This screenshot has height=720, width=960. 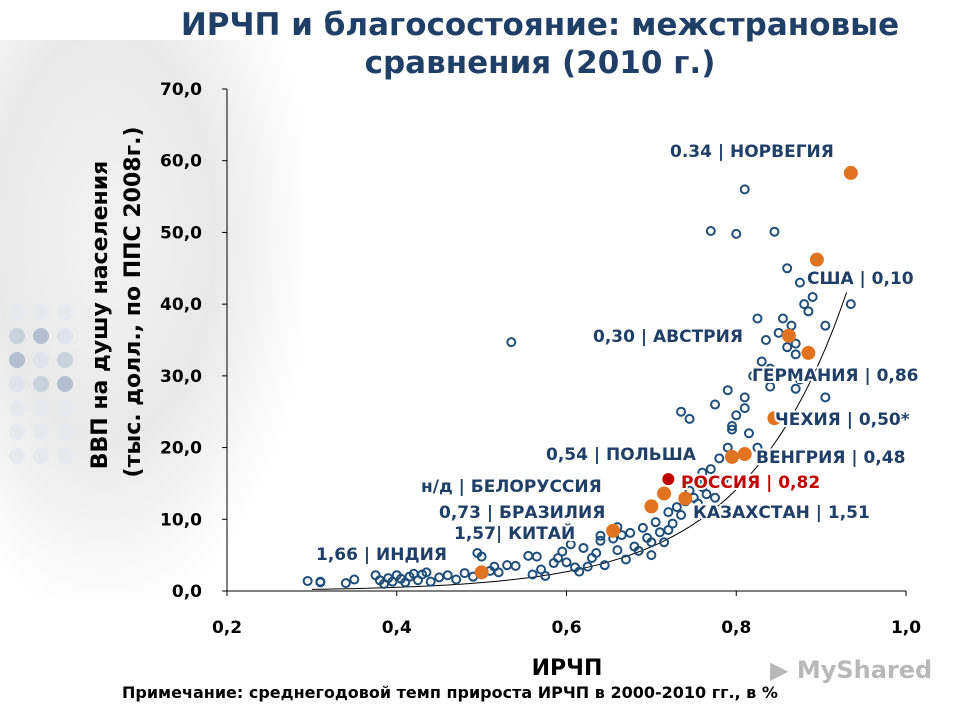 I want to click on annotation-label: ЧЕХИЯ | 0,50*, so click(x=842, y=420).